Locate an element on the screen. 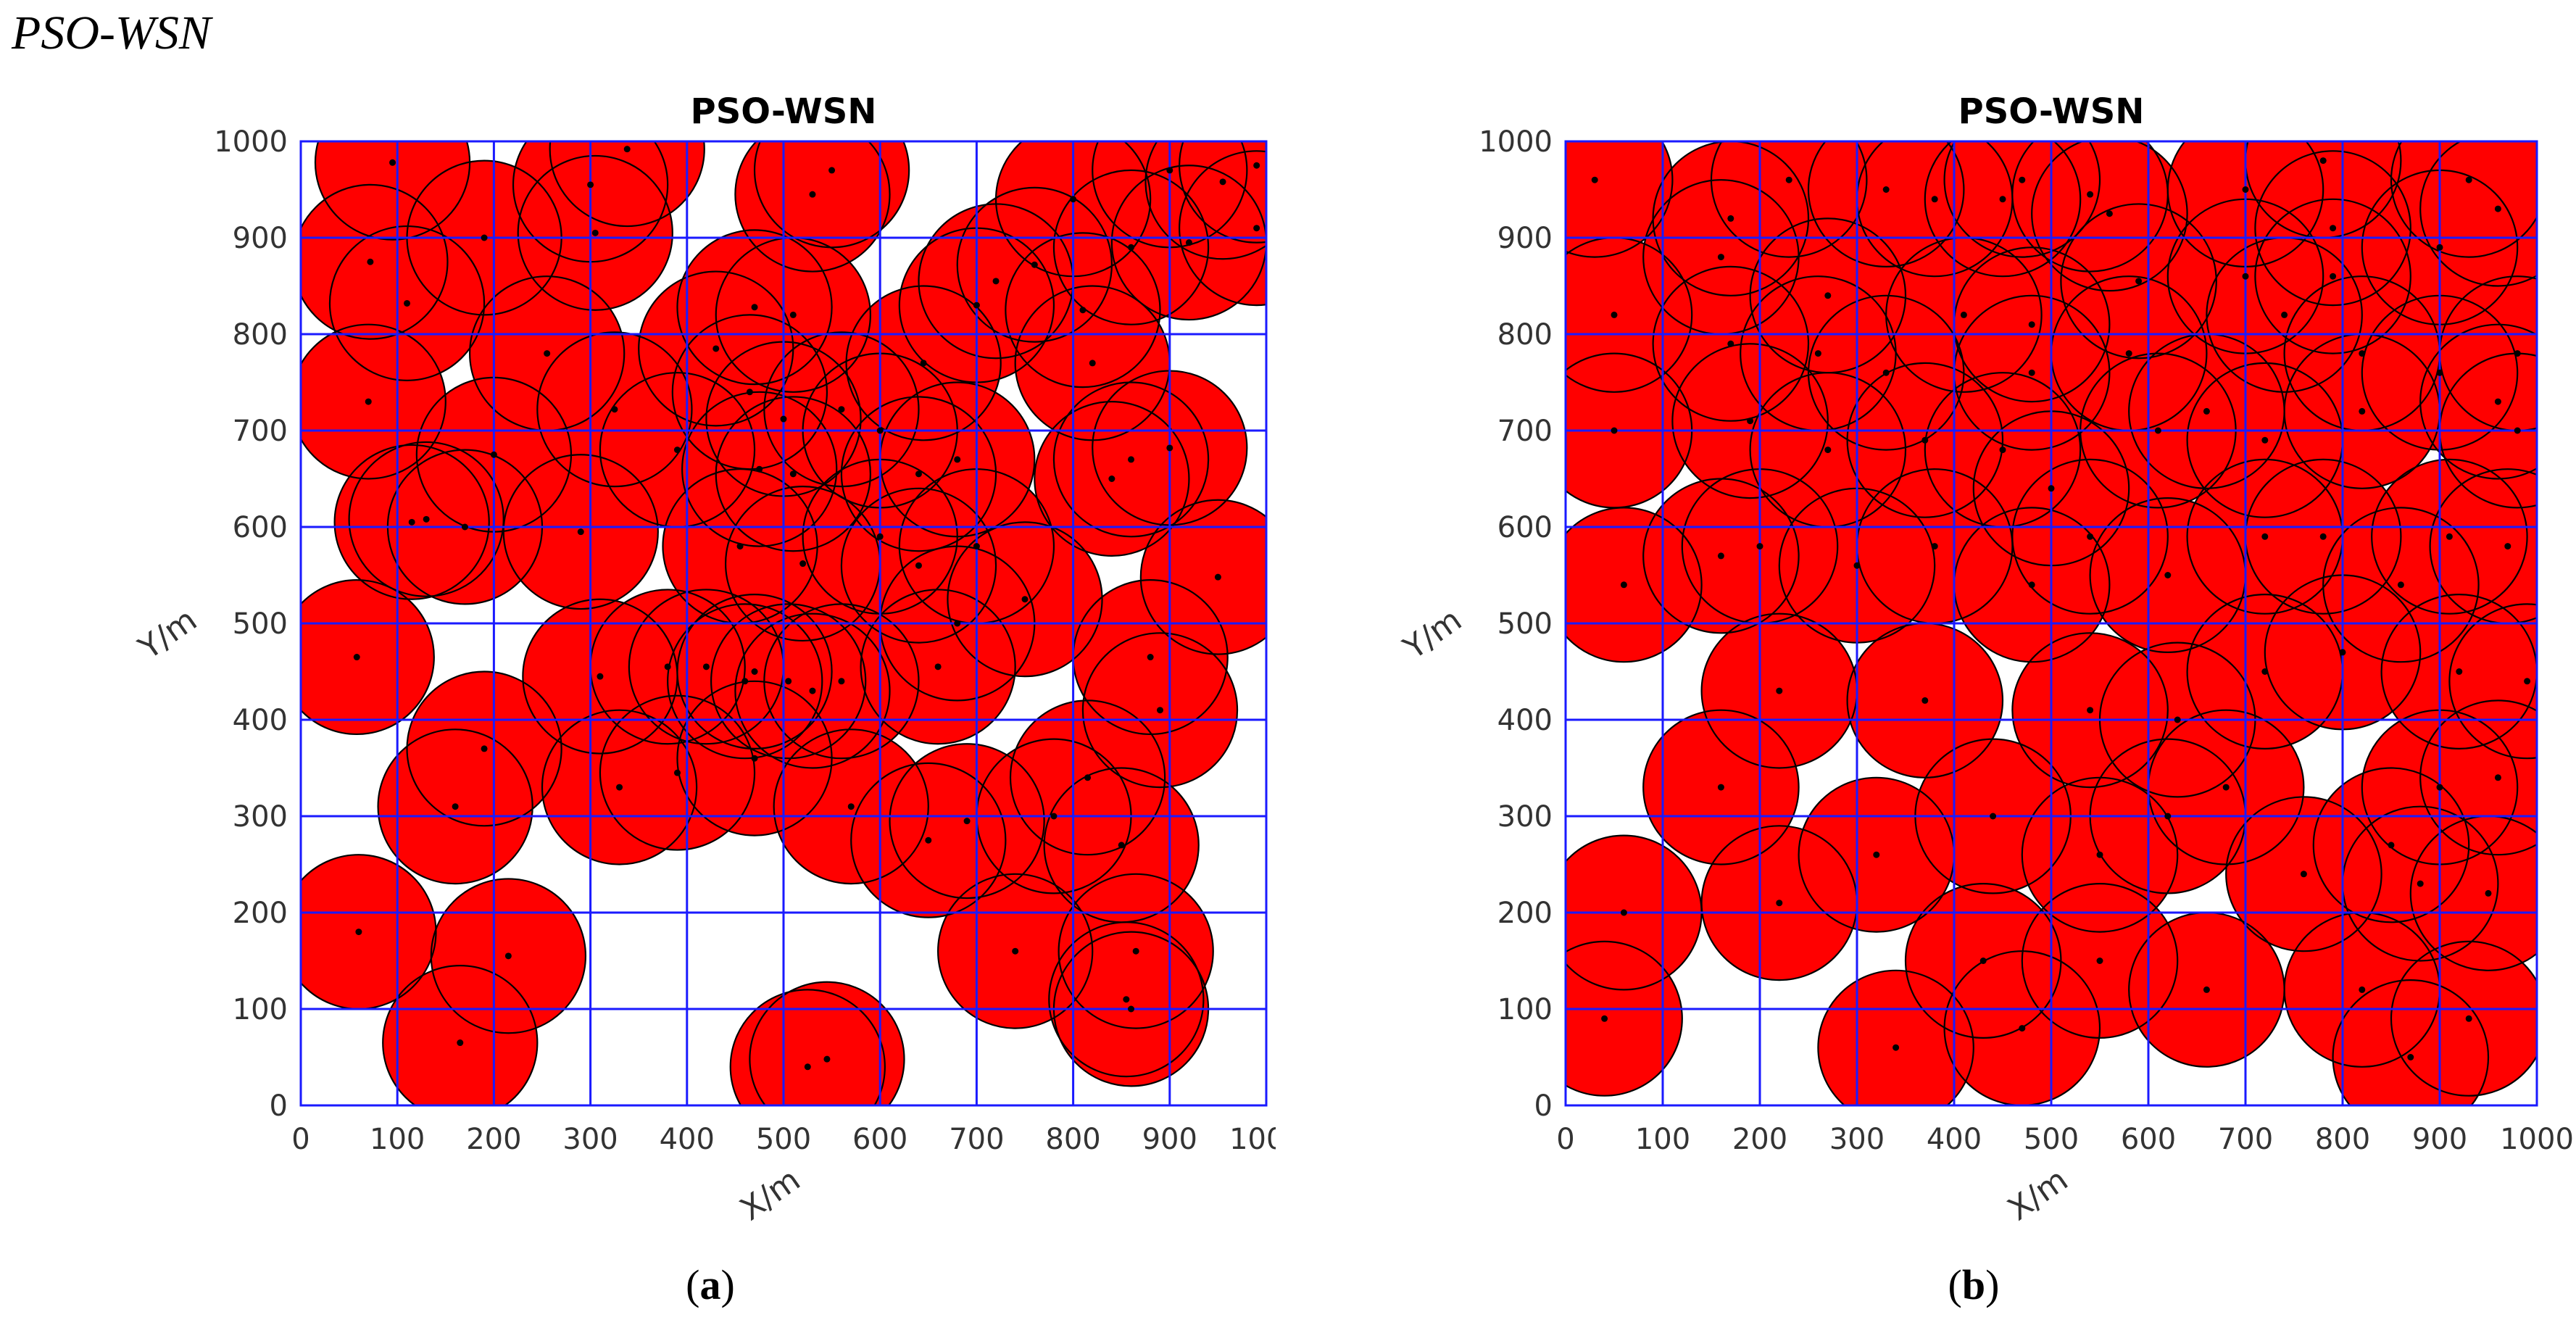  x-tick-label: 600 is located at coordinates (2148, 1139).